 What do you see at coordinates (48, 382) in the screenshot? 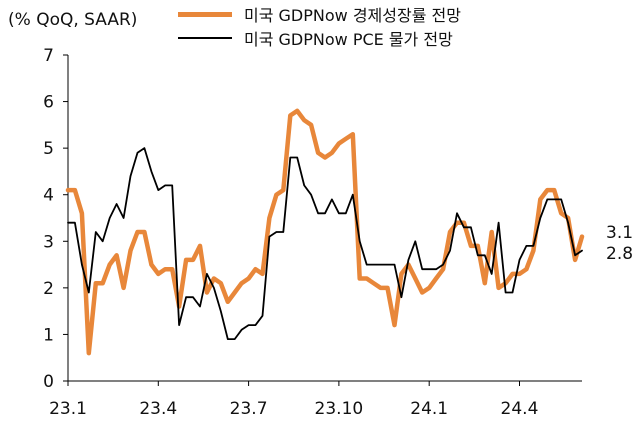
I see `y-tick-label: 0` at bounding box center [48, 382].